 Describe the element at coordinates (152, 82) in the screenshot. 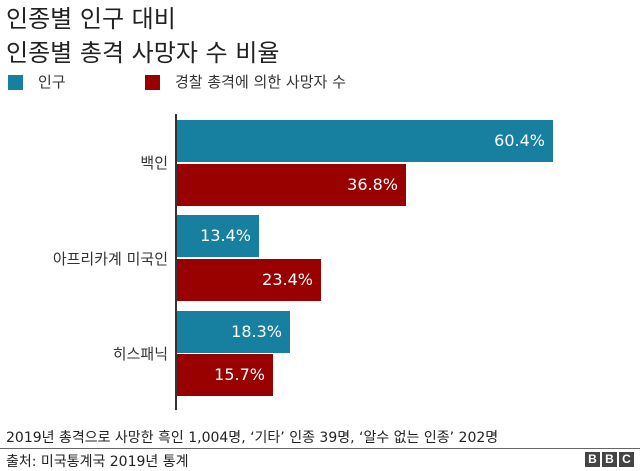

I see `legend-swatch-deaths` at that location.